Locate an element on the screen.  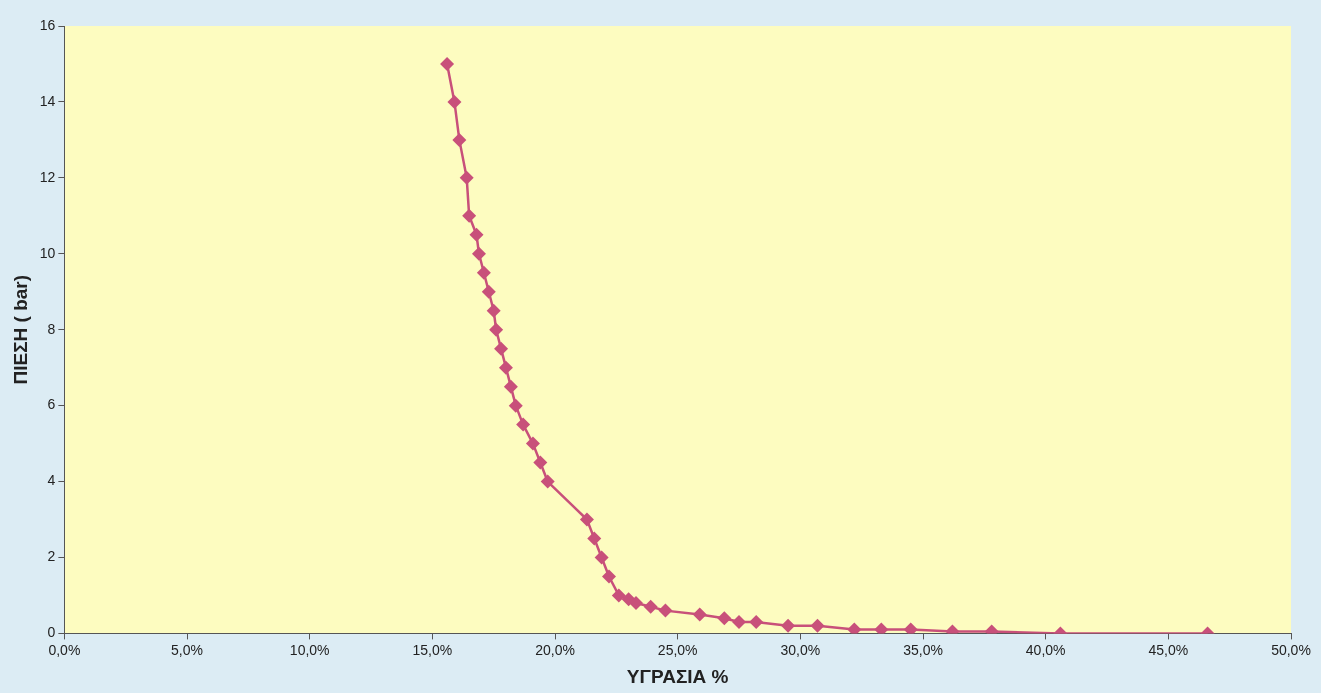
y-tick-label: 12 is located at coordinates (47, 176).